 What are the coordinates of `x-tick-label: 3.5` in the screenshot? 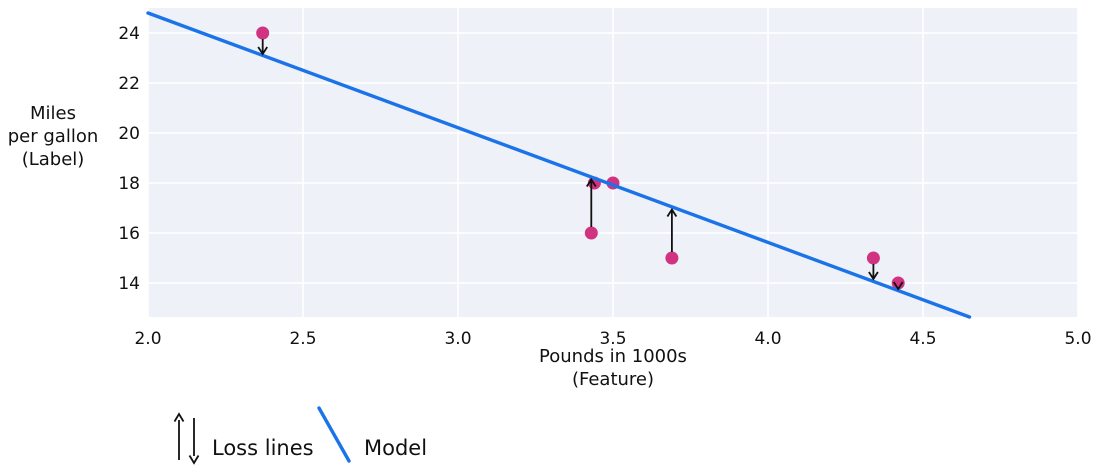 It's located at (612, 339).